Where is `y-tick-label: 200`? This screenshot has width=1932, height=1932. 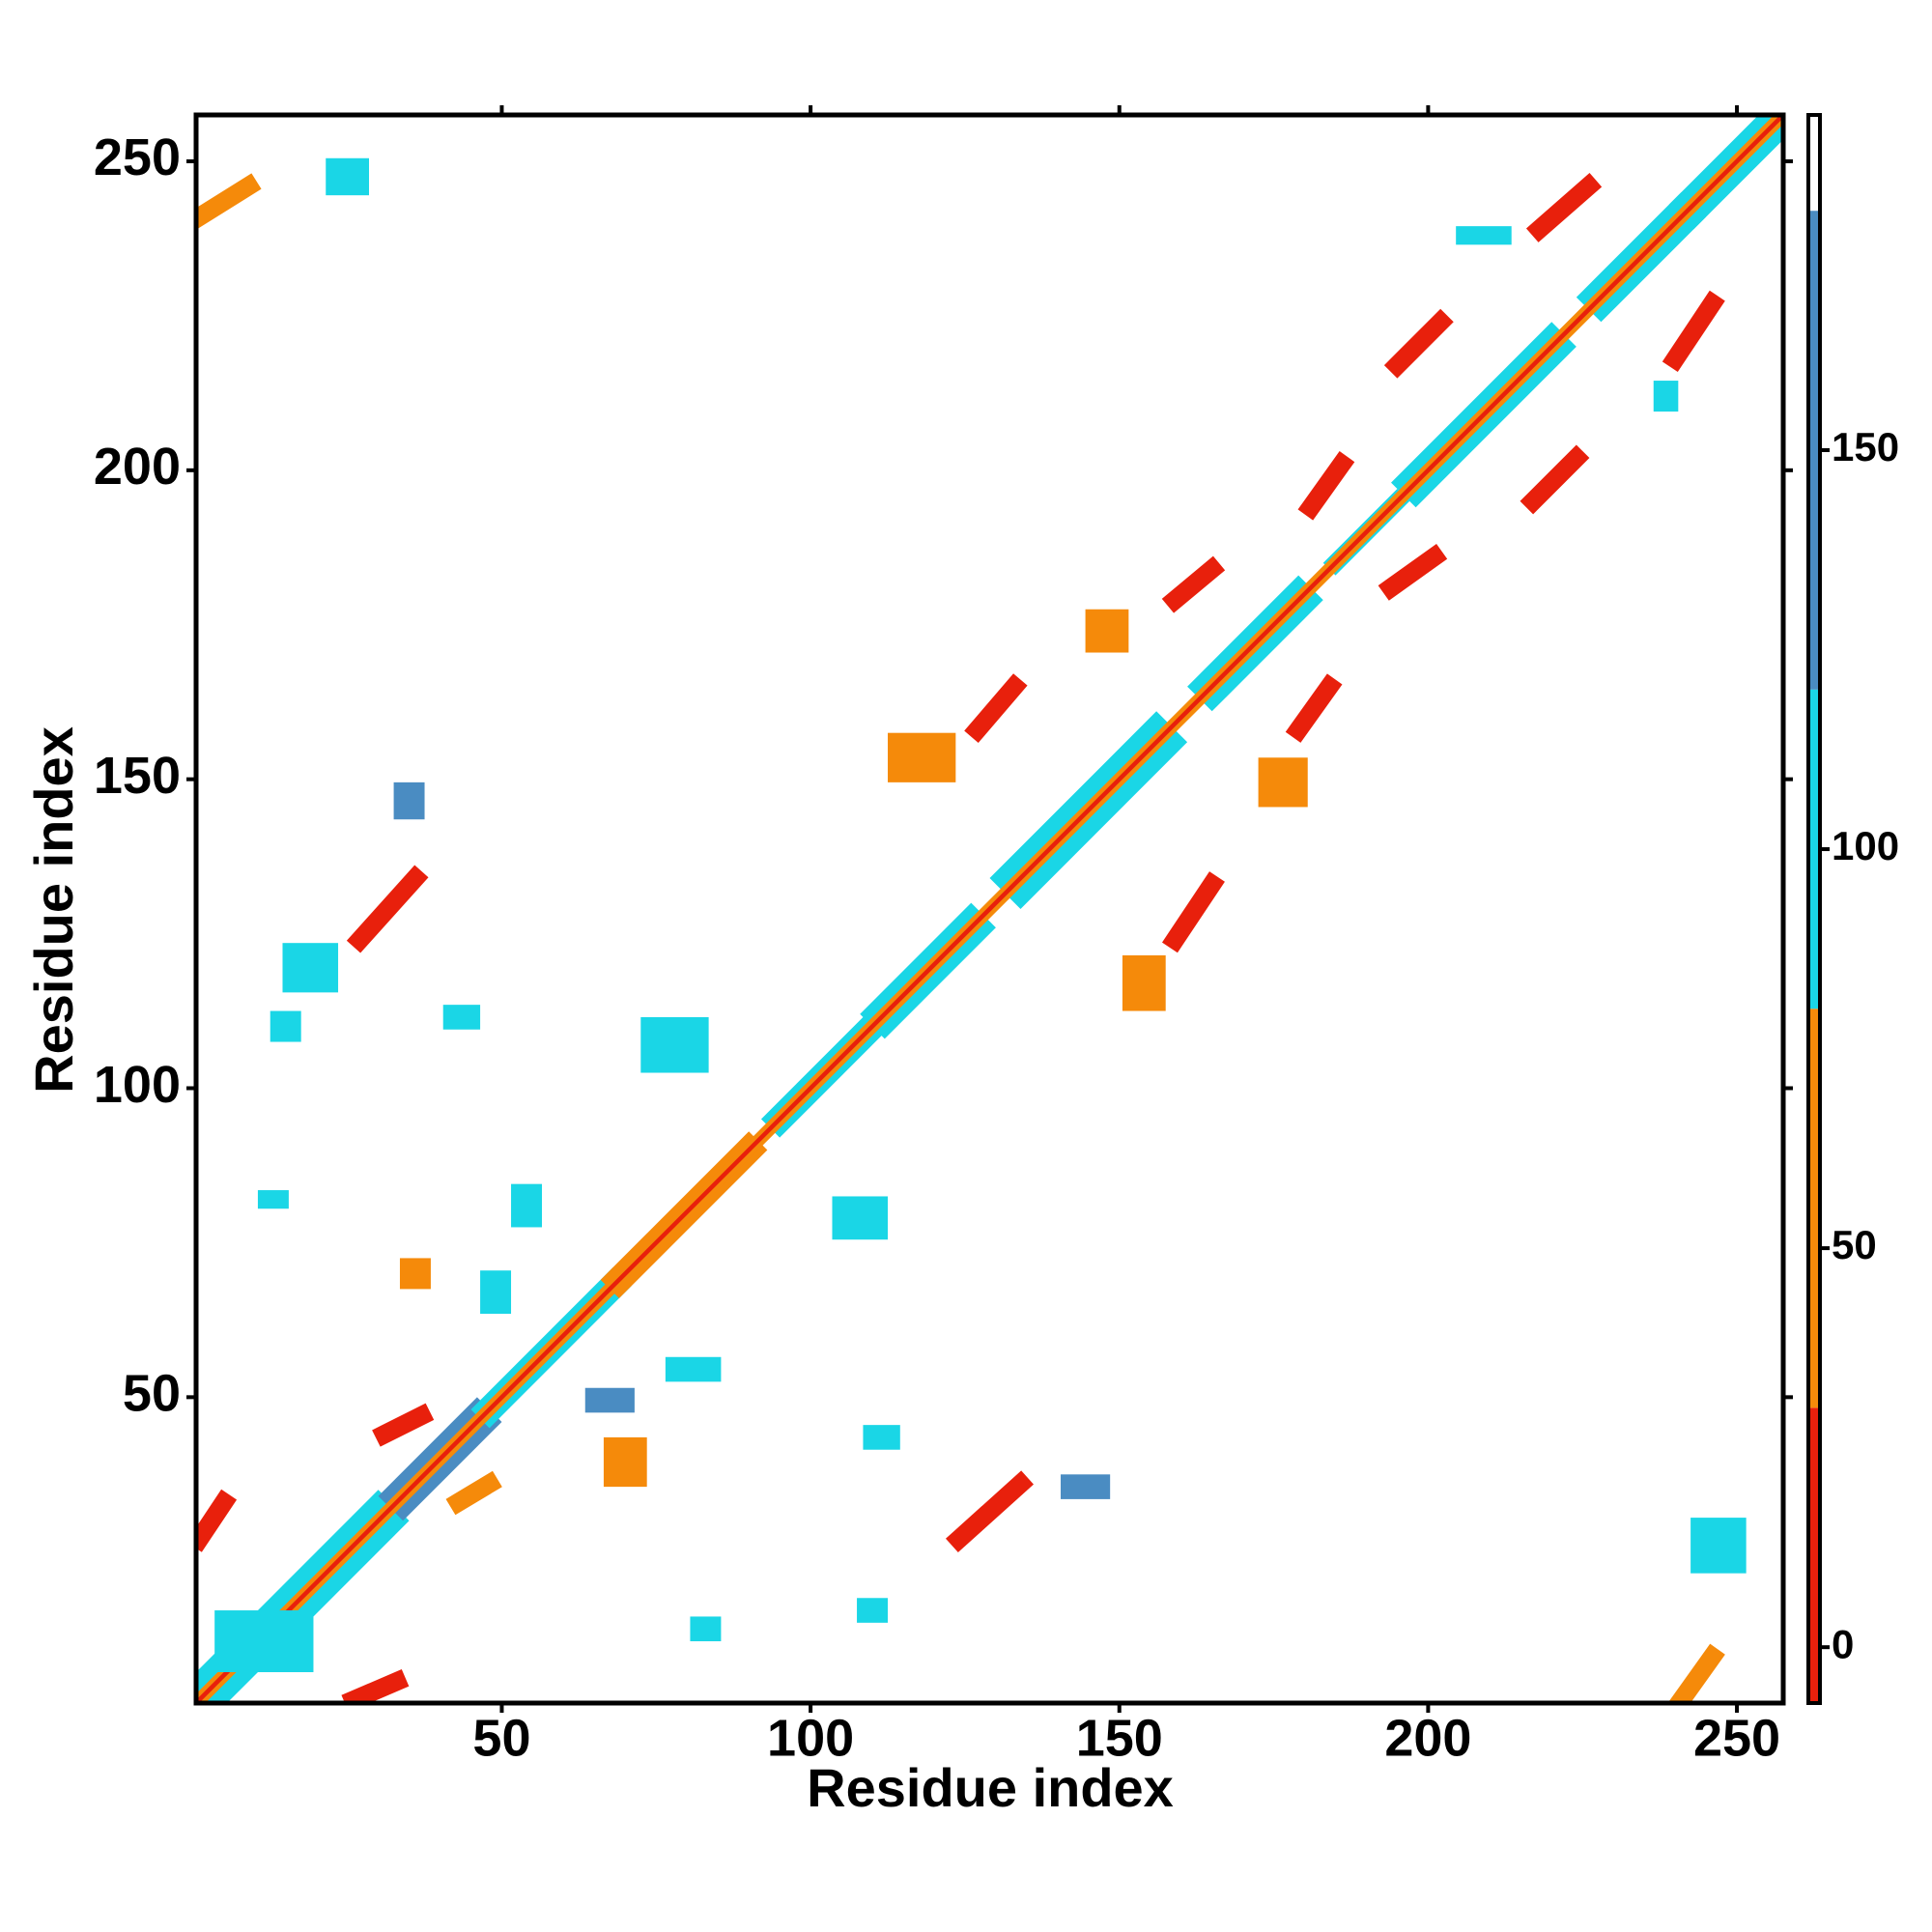
y-tick-label: 200 is located at coordinates (137, 467).